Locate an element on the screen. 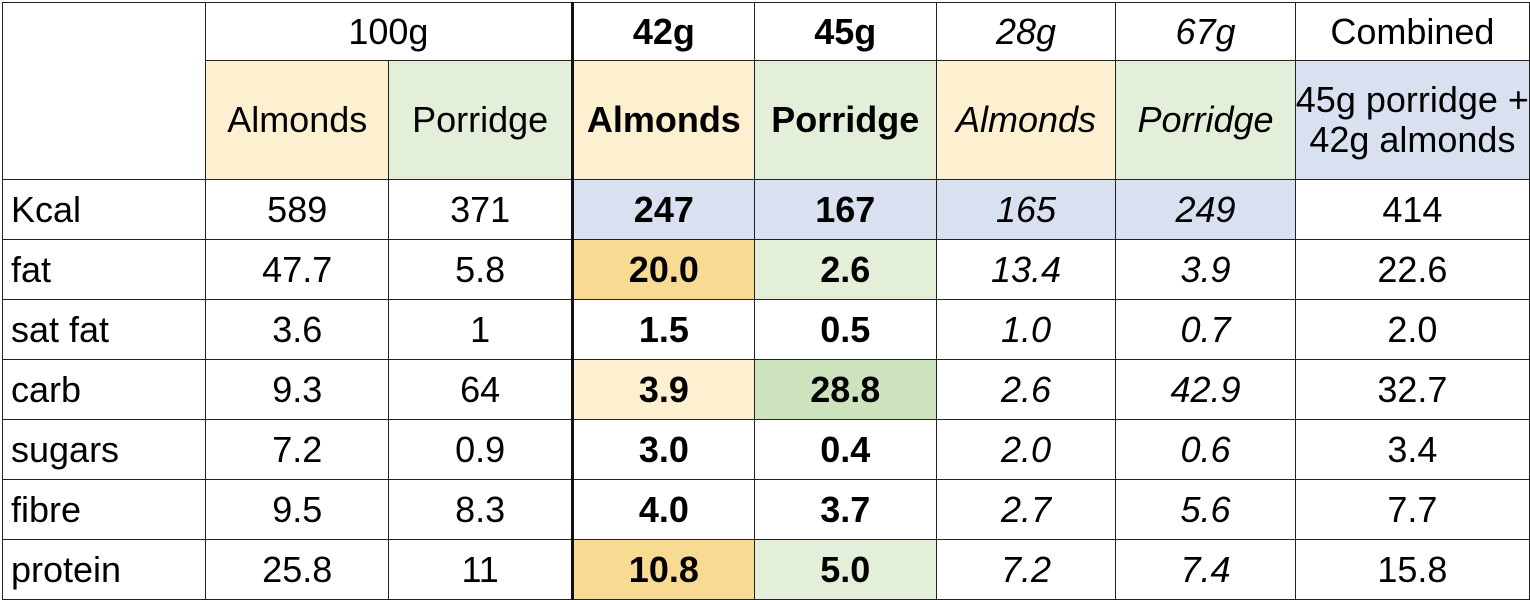  row-label: fat is located at coordinates (104, 269).